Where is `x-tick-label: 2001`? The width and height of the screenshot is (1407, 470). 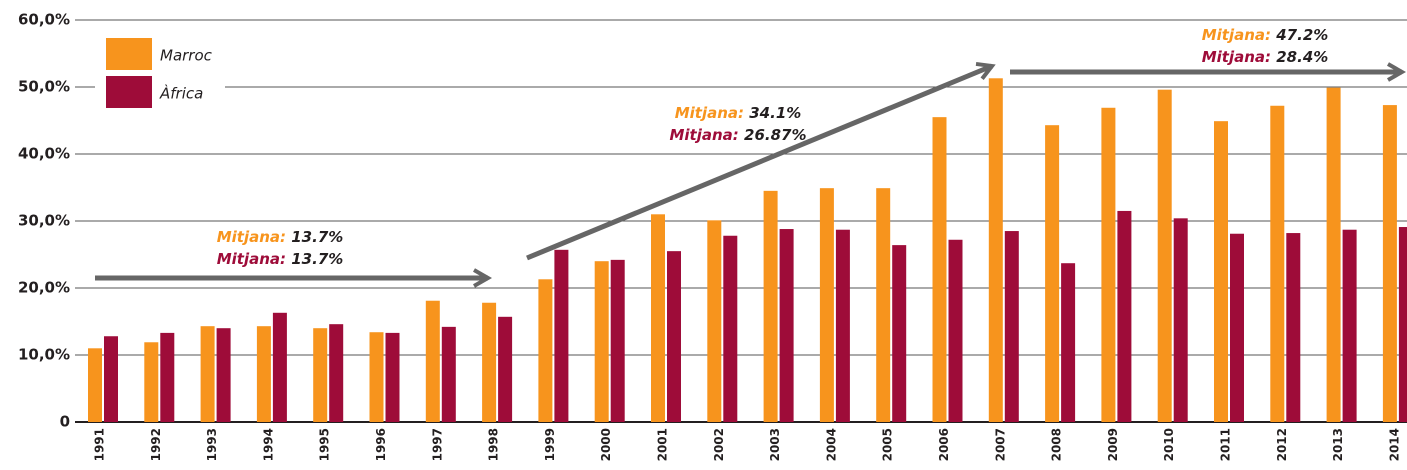 x-tick-label: 2001 is located at coordinates (663, 444).